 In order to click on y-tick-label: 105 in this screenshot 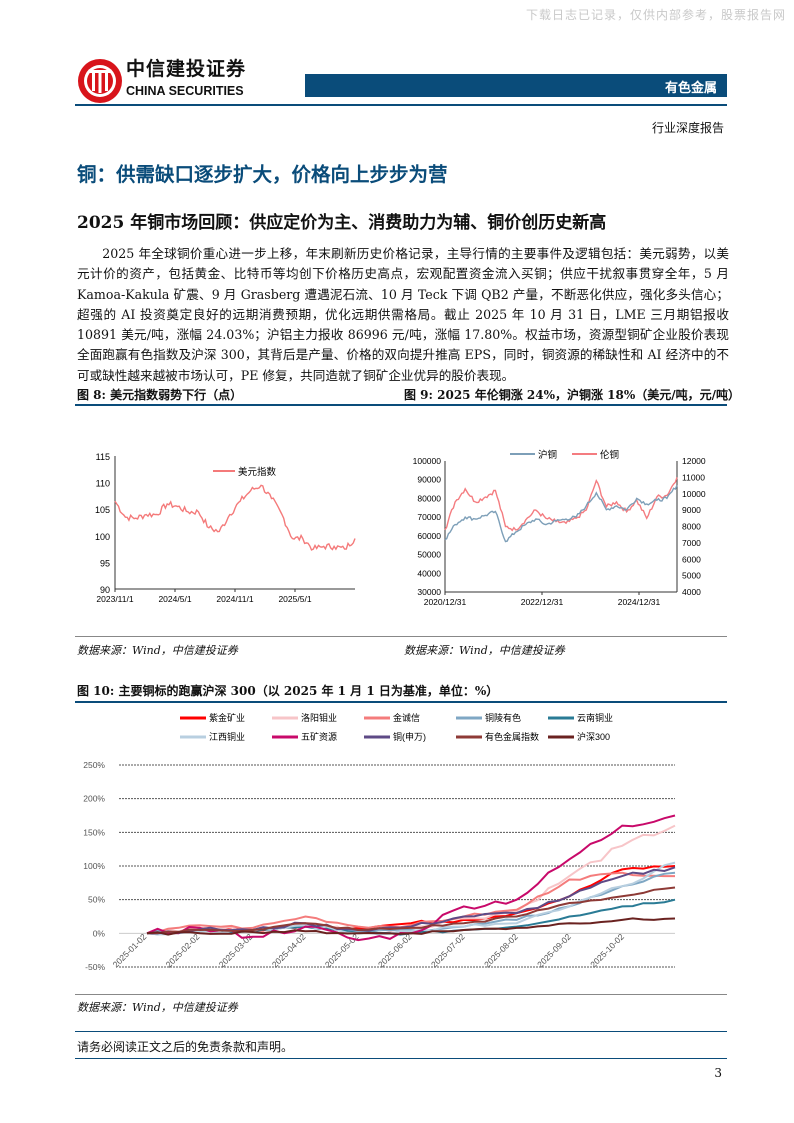, I will do `click(102, 510)`.